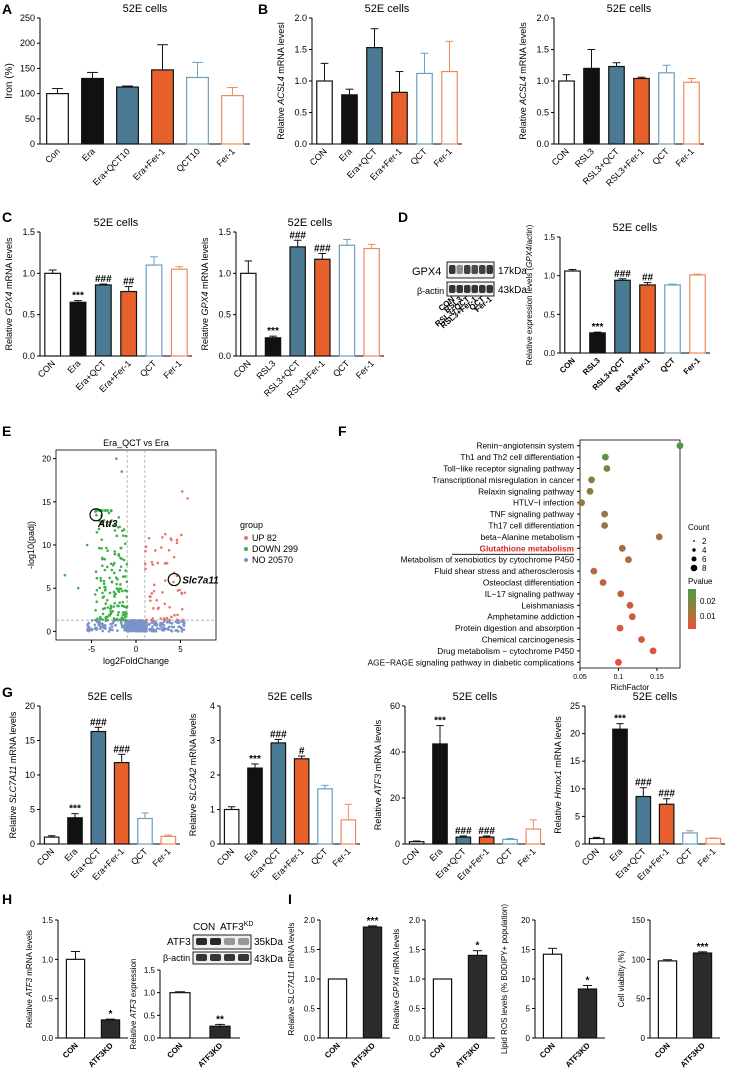  I want to click on blot-h-row-atf3: ATF3, so click(179, 942).